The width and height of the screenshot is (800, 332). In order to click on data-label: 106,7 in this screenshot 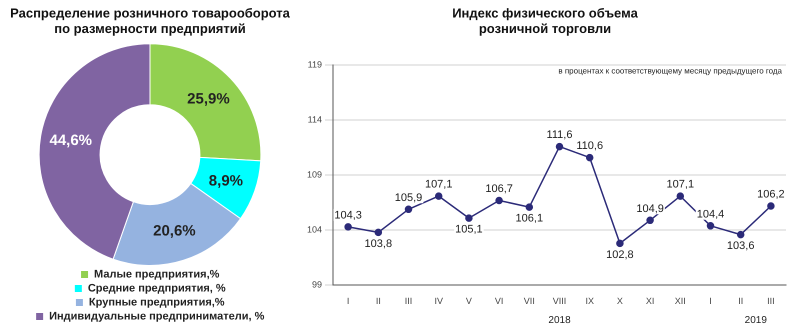, I will do `click(499, 189)`.